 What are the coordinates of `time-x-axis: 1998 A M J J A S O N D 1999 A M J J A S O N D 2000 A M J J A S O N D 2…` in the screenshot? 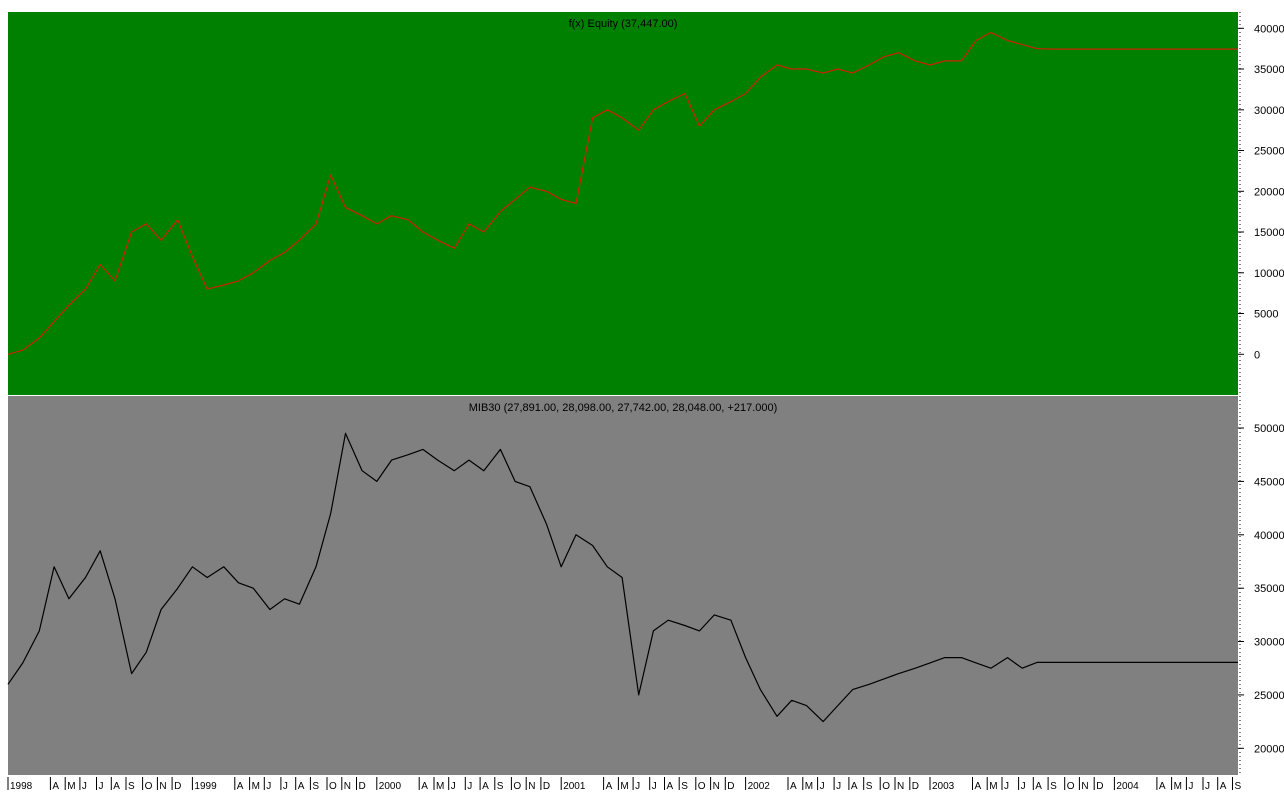 It's located at (624, 784).